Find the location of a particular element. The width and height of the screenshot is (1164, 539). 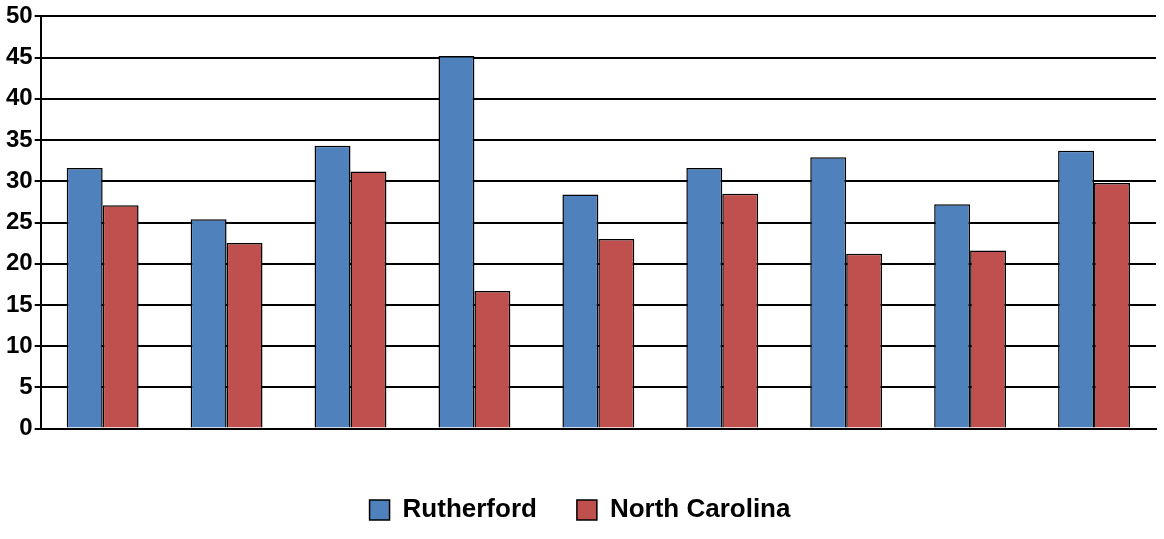

legend-label: North Carolina is located at coordinates (700, 508).